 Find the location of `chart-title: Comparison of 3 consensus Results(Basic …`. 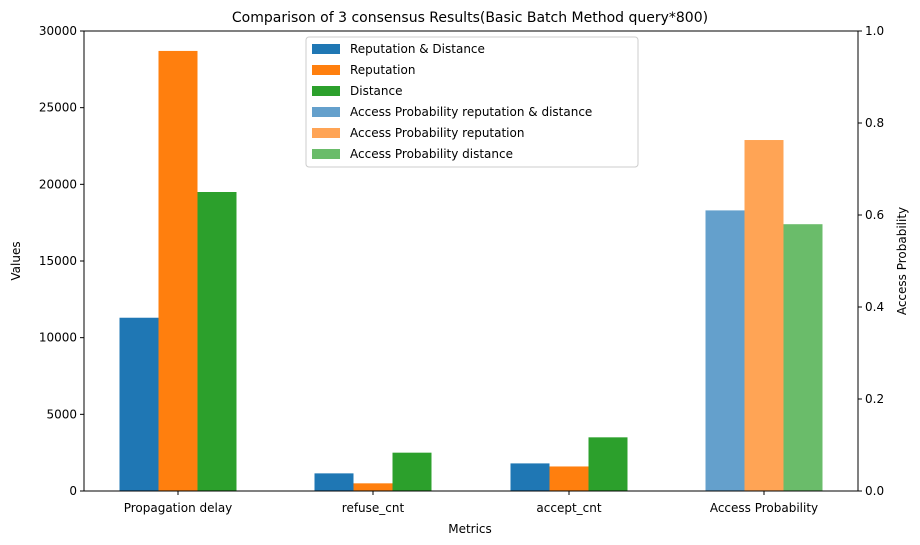

chart-title: Comparison of 3 consensus Results(Basic … is located at coordinates (470, 18).